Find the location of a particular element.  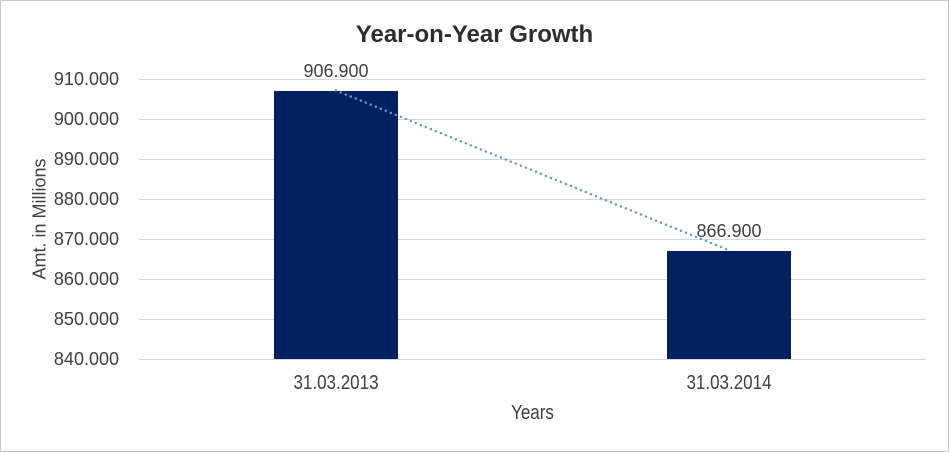

bar-data-label: 866.900 is located at coordinates (729, 231).